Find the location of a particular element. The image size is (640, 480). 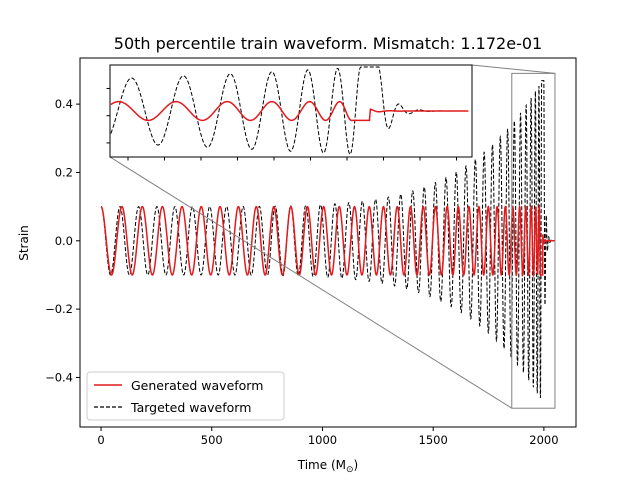

x-axis-label: Time (M⊙) is located at coordinates (327, 466).